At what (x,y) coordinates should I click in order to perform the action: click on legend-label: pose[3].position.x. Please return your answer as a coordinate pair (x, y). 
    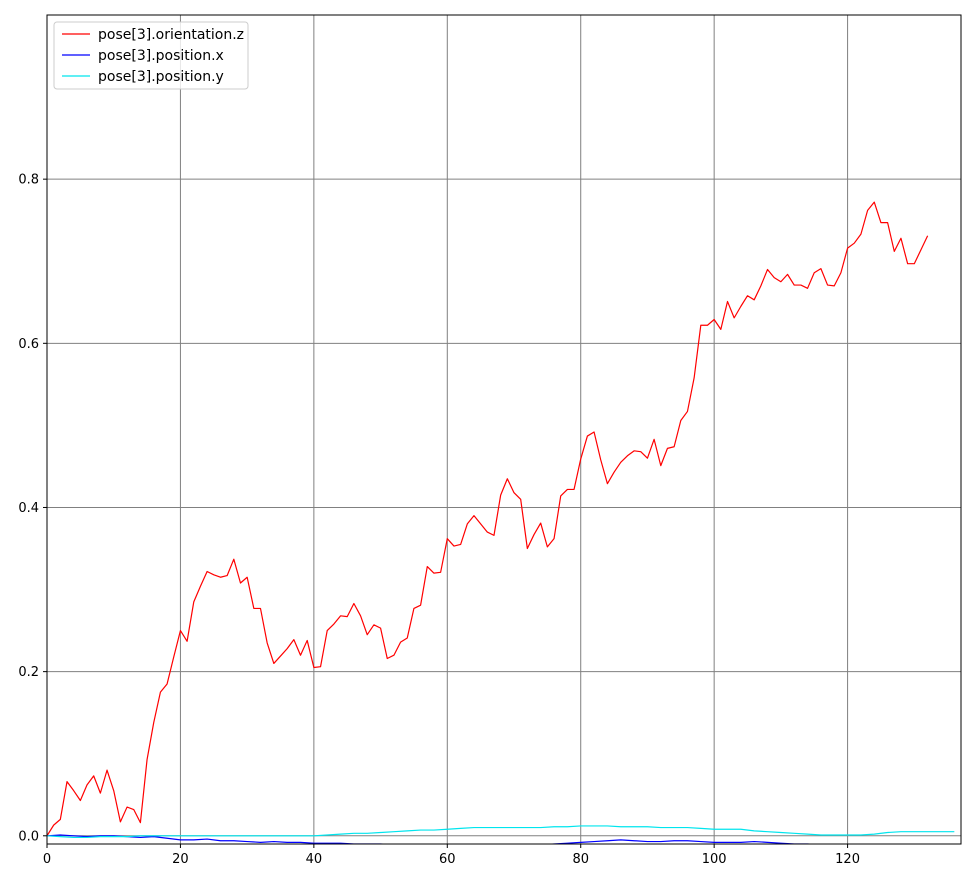
    Looking at the image, I should click on (161, 56).